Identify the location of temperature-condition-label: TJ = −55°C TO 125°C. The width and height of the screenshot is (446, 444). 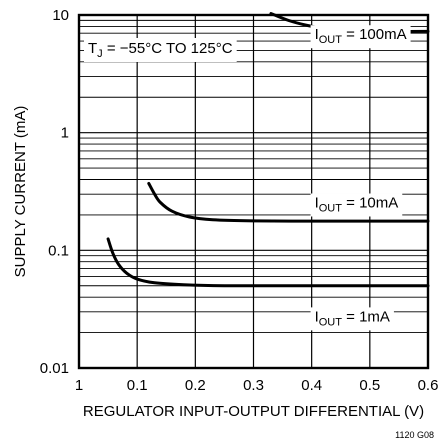
(160, 50).